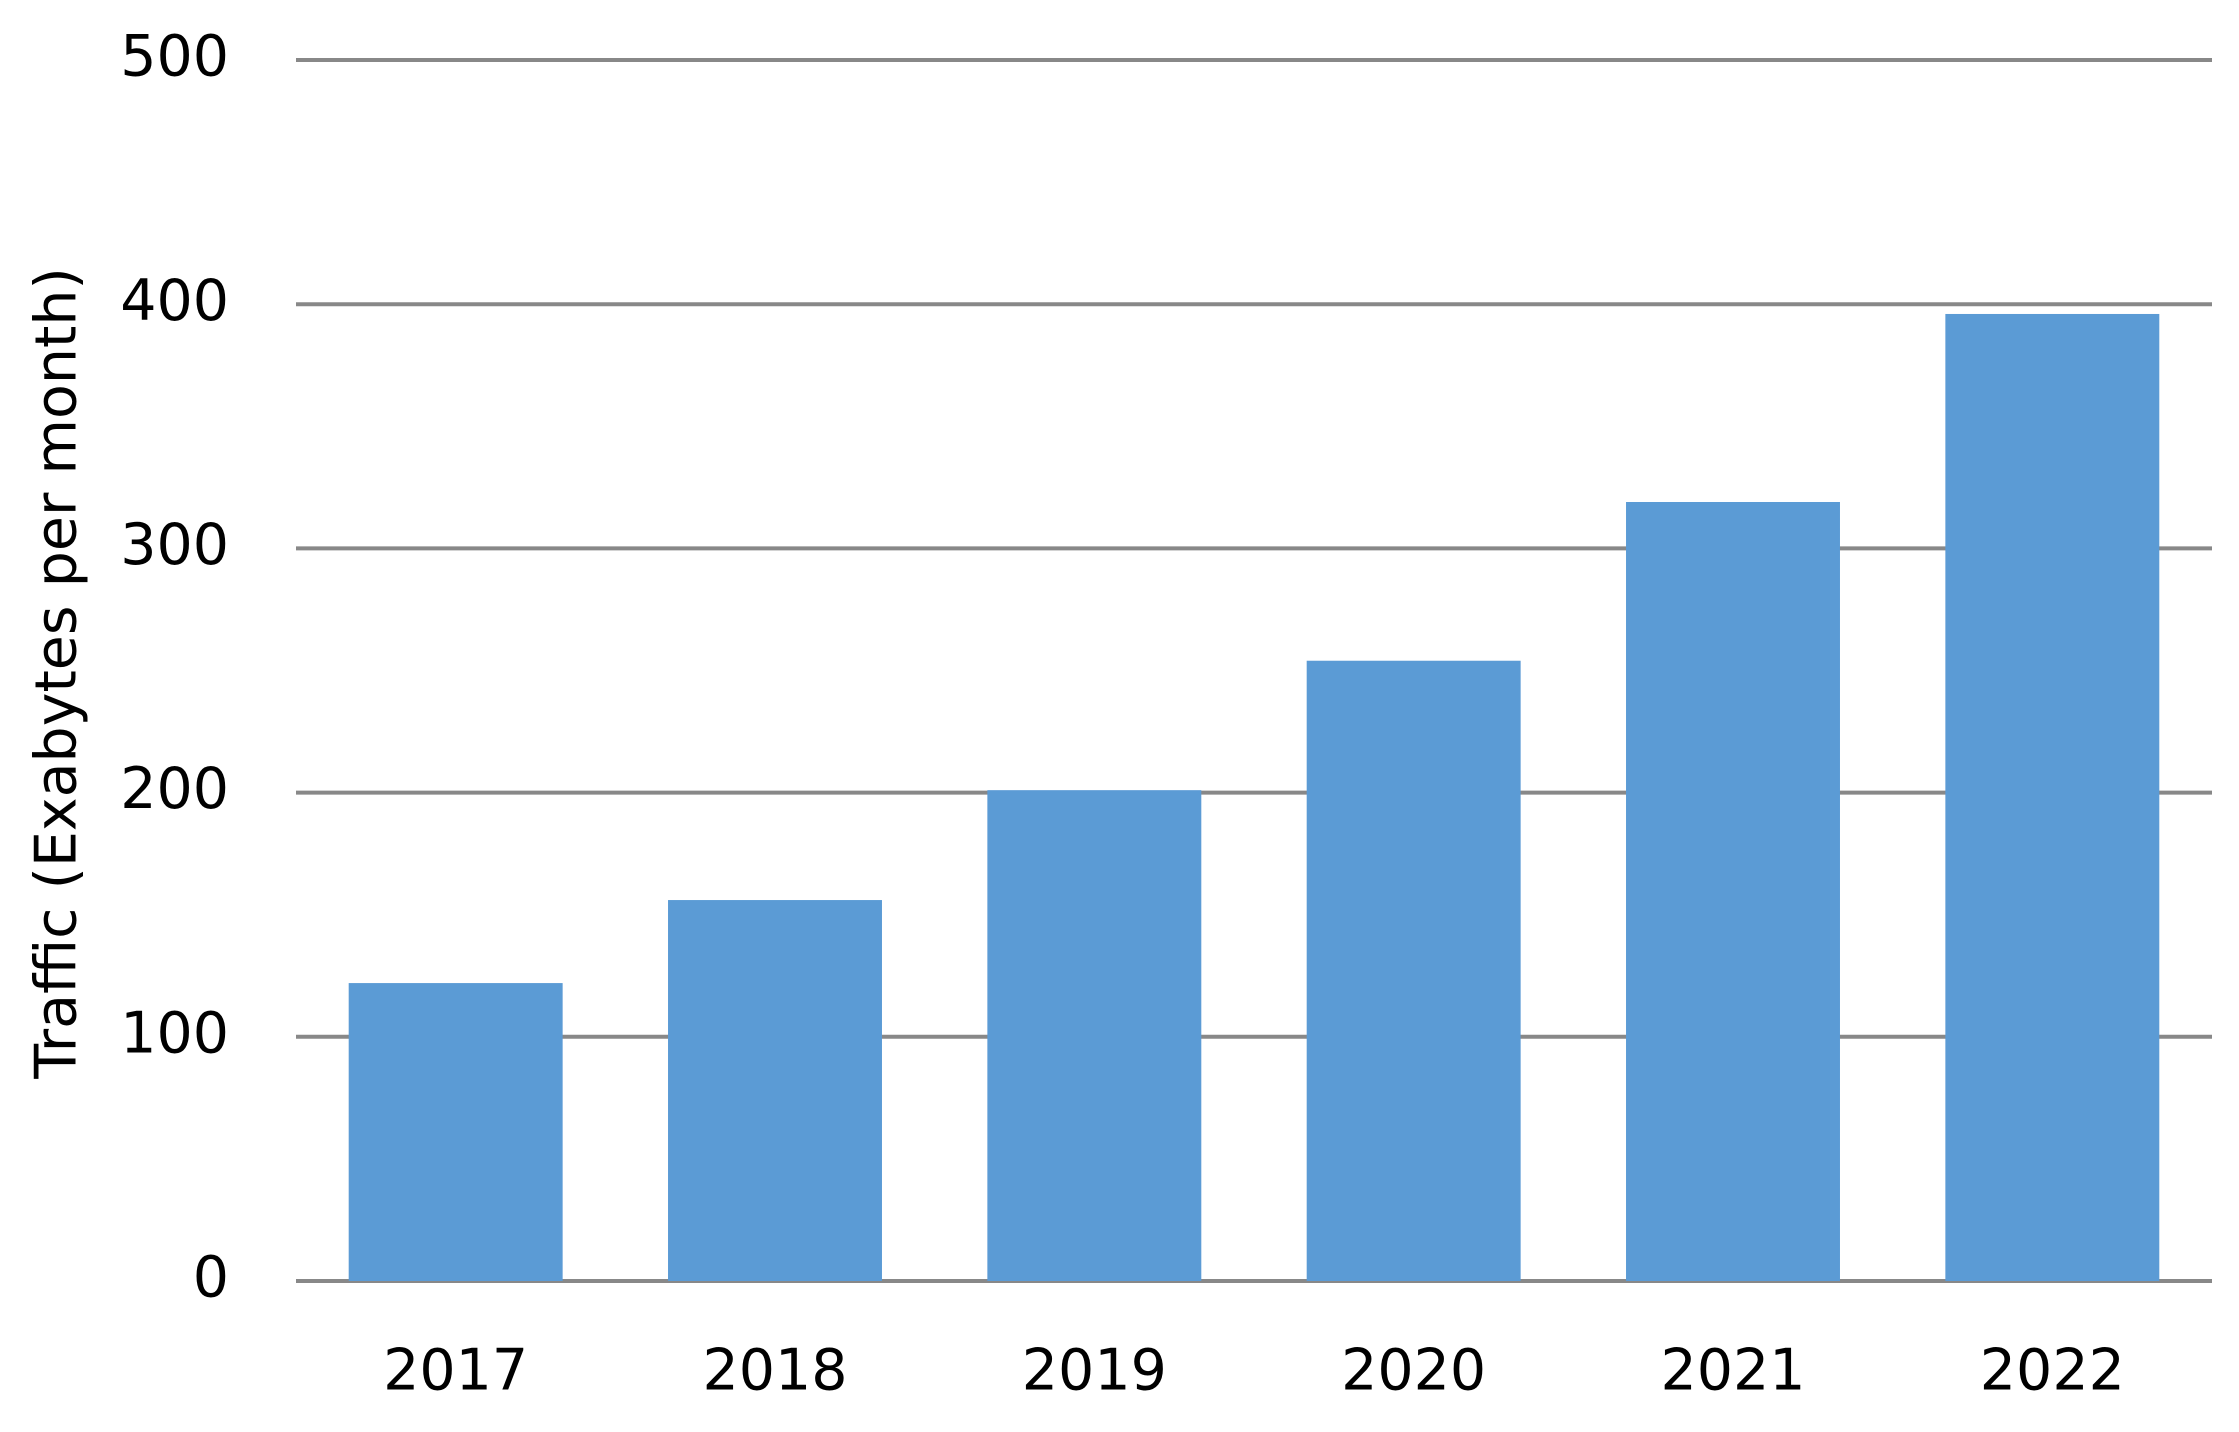 Image resolution: width=2239 pixels, height=1432 pixels. Describe the element at coordinates (174, 545) in the screenshot. I see `y-tick-label: 300` at that location.